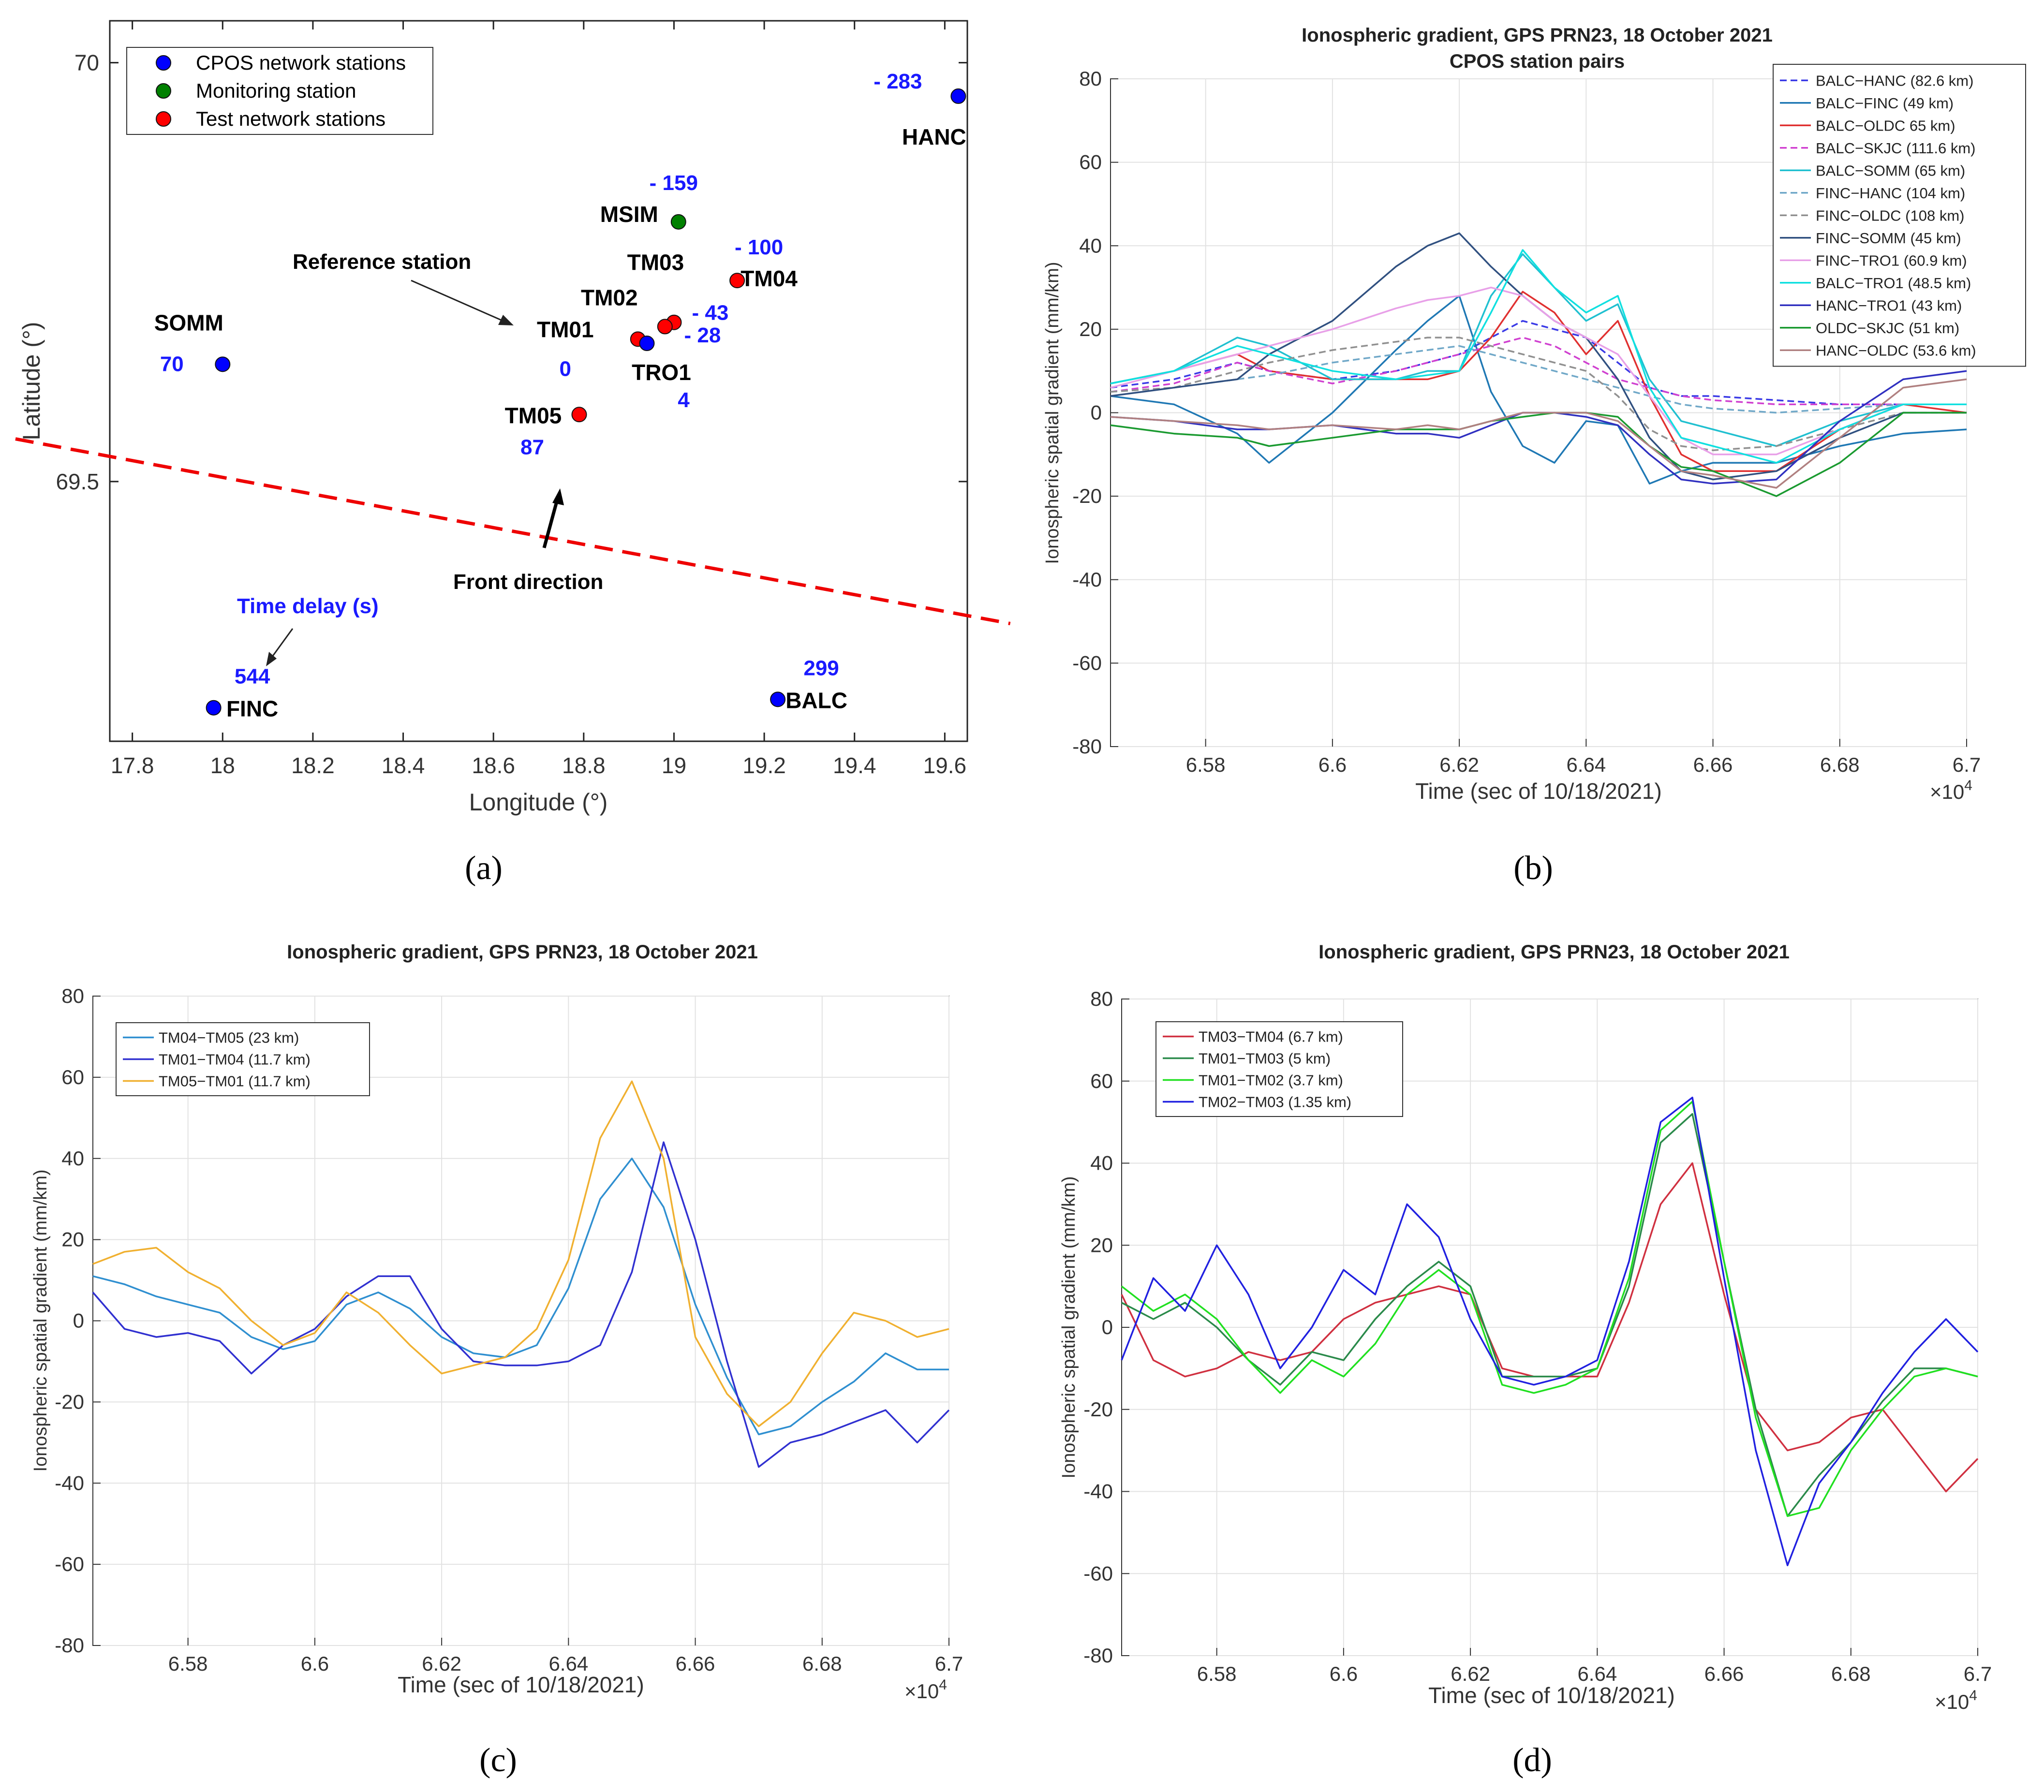 This screenshot has height=1792, width=2044. What do you see at coordinates (551, 523) in the screenshot?
I see `front-arrow-line` at bounding box center [551, 523].